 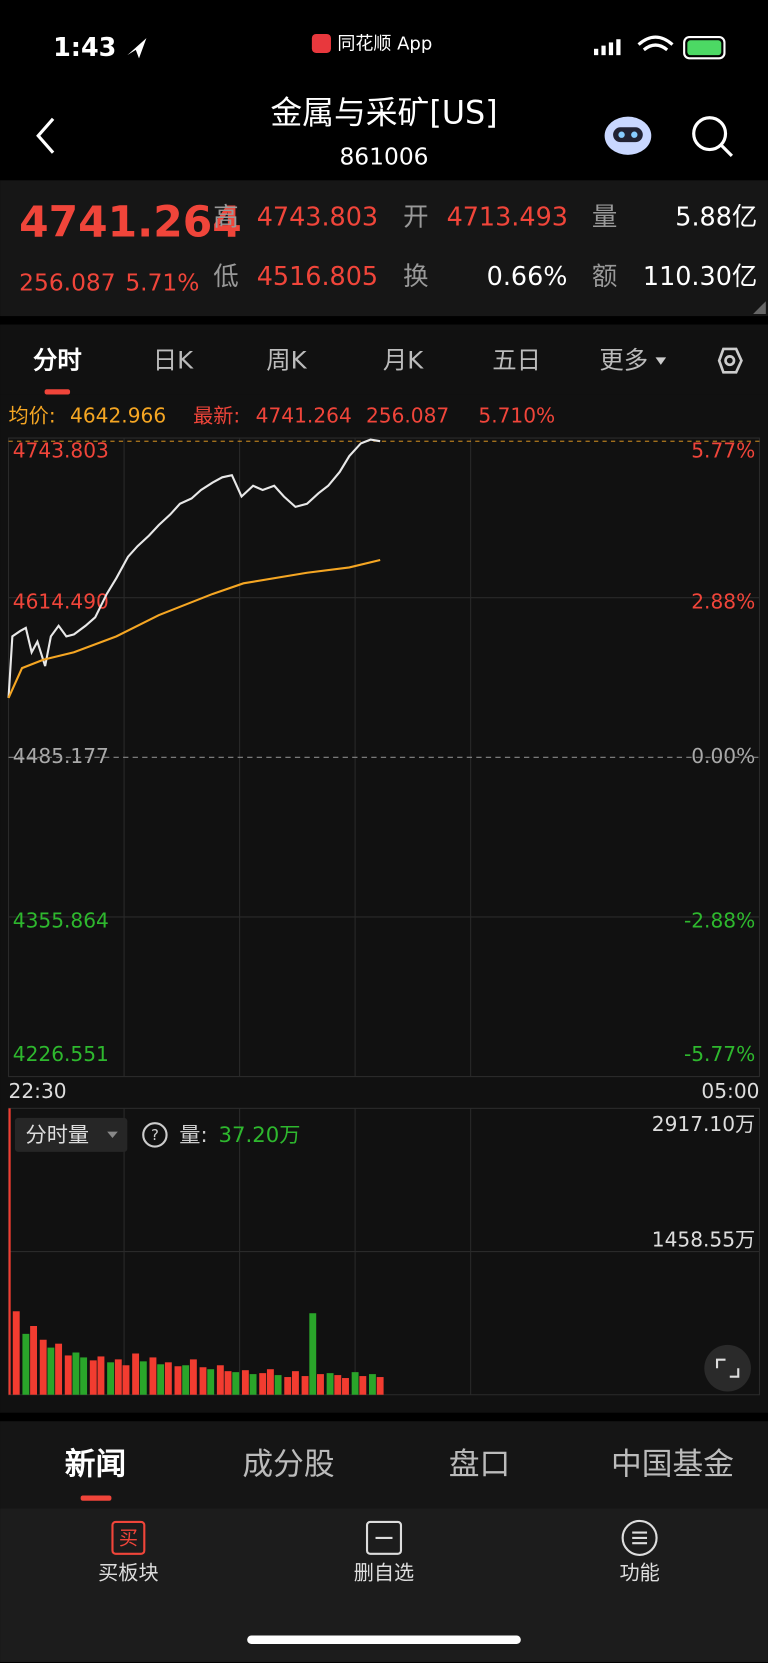 What do you see at coordinates (304, 415) in the screenshot?
I see `latest-value: 4741.264` at bounding box center [304, 415].